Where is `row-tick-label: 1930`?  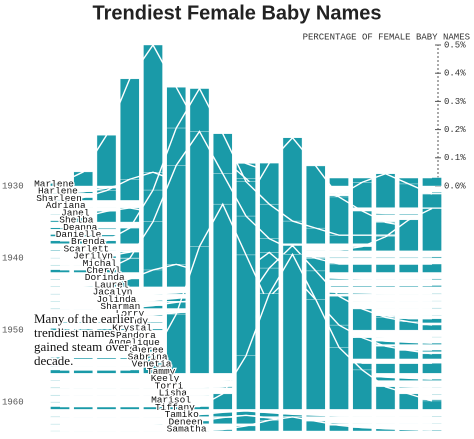 row-tick-label: 1930 is located at coordinates (13, 186).